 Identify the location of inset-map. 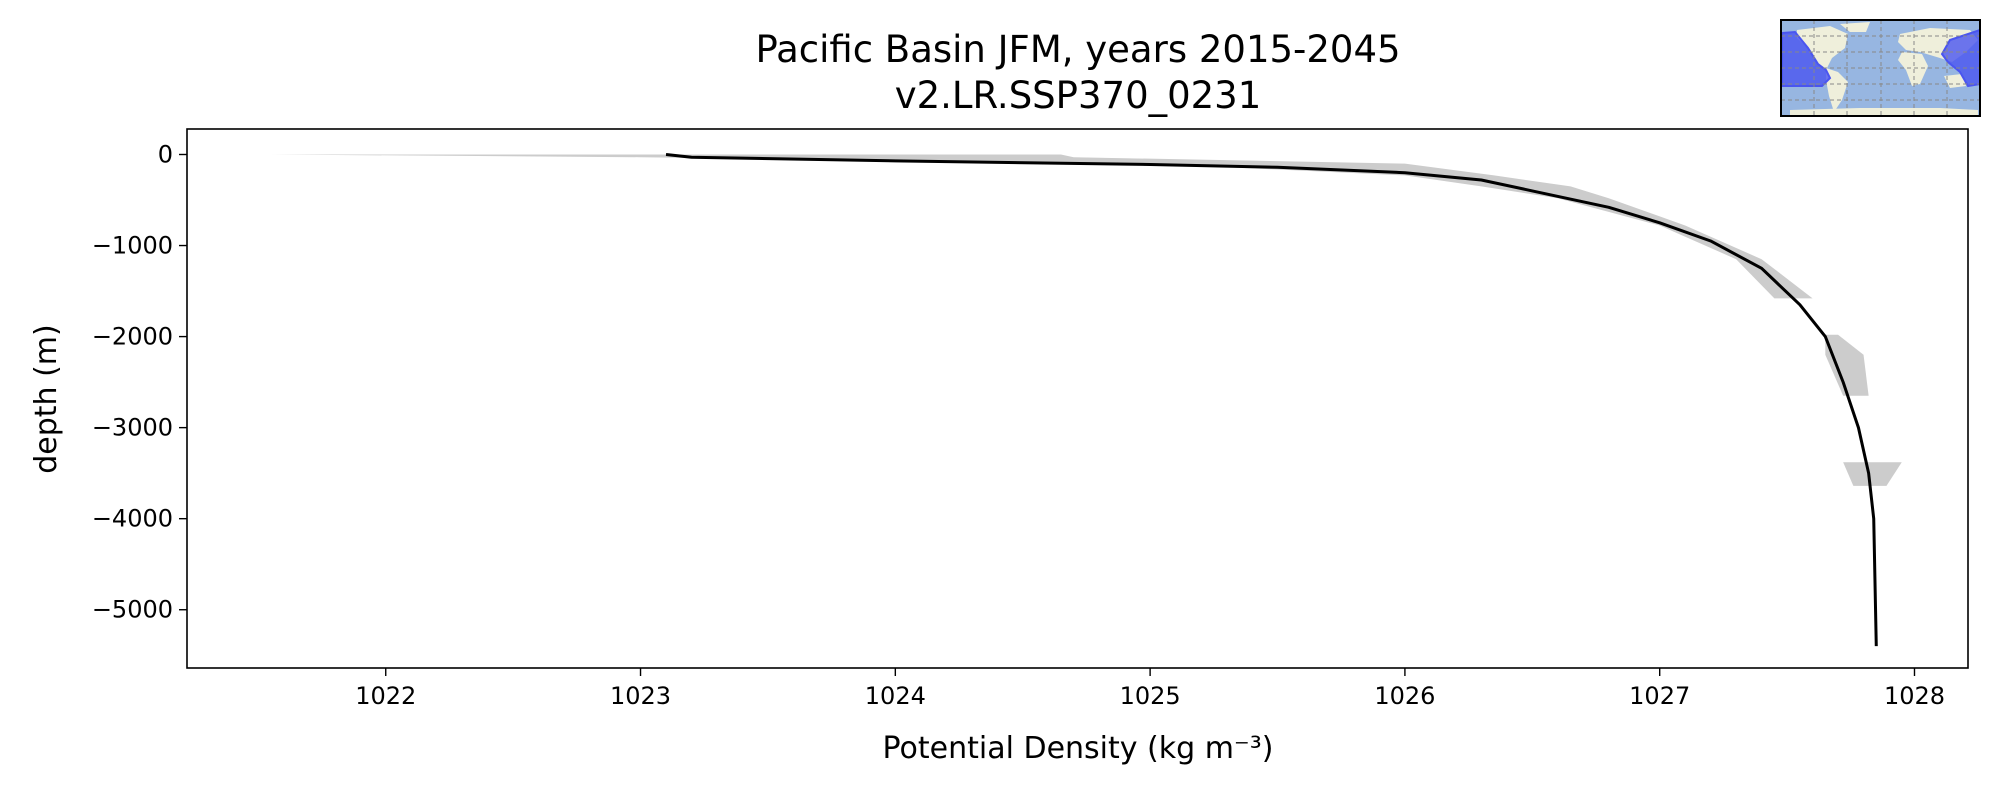
(1880, 68).